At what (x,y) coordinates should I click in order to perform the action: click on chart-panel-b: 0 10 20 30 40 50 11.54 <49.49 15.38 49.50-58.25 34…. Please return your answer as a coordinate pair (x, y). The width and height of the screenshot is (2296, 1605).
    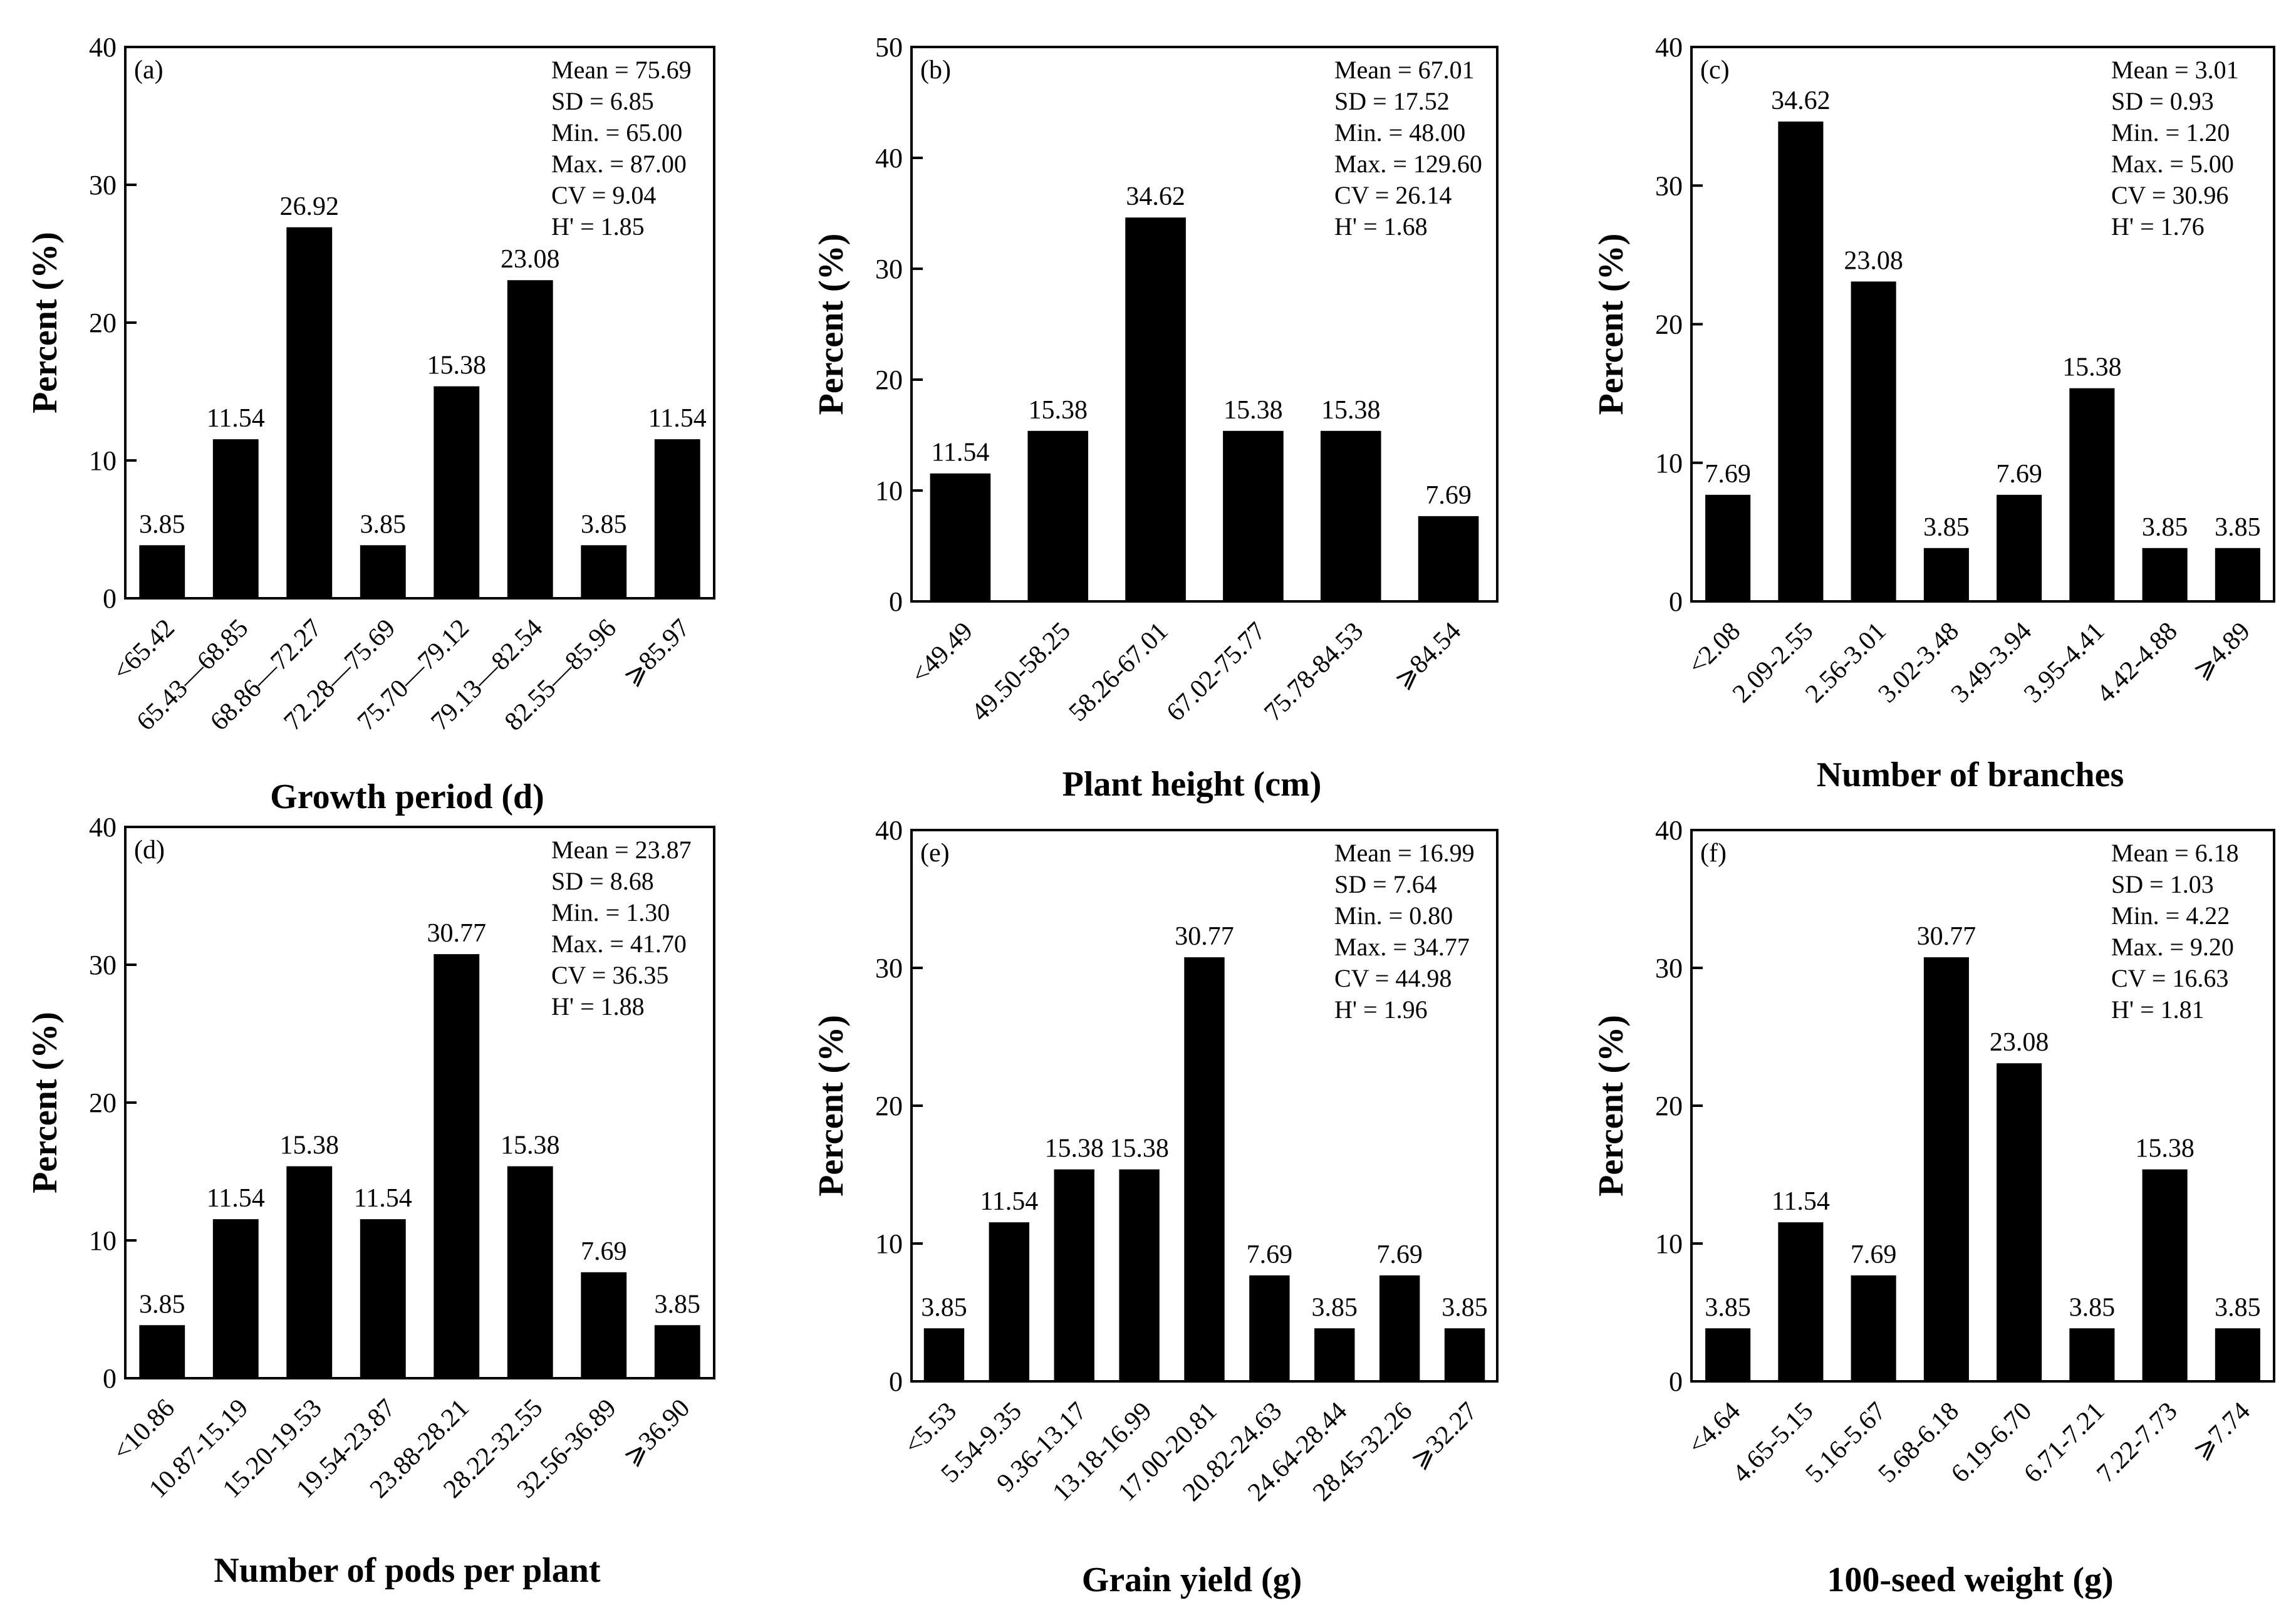
    Looking at the image, I should click on (1155, 418).